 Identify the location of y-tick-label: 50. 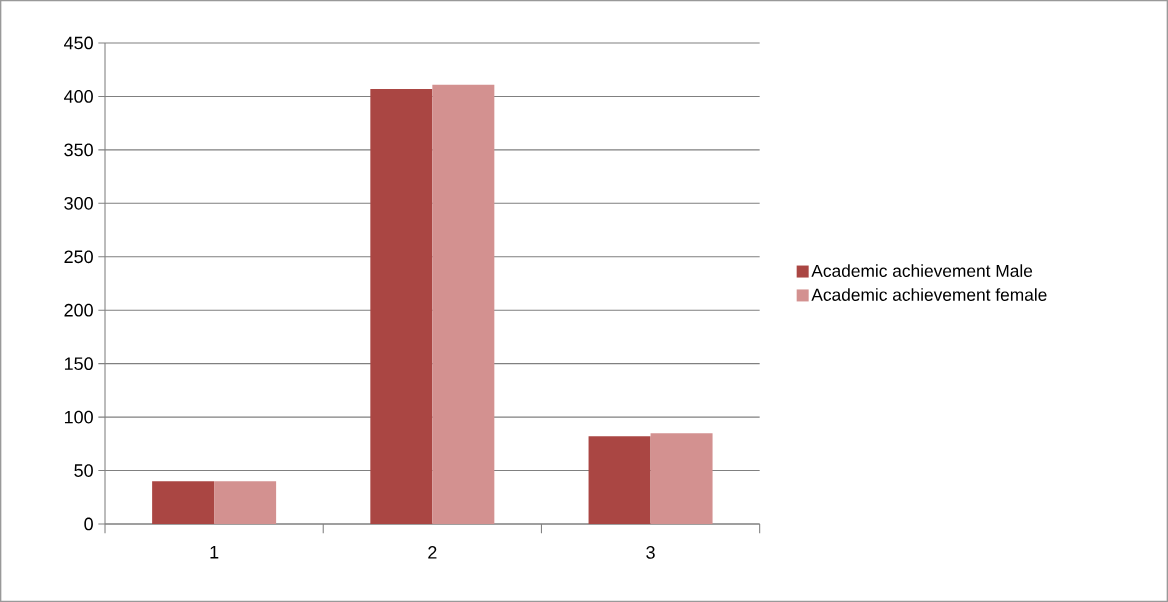
(83, 470).